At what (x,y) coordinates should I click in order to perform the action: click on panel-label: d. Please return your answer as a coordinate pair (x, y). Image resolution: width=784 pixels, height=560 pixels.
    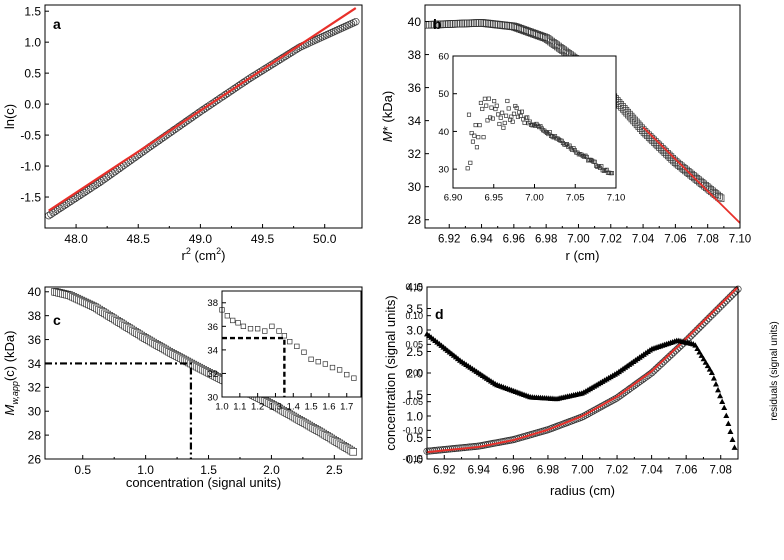
    Looking at the image, I should click on (439, 314).